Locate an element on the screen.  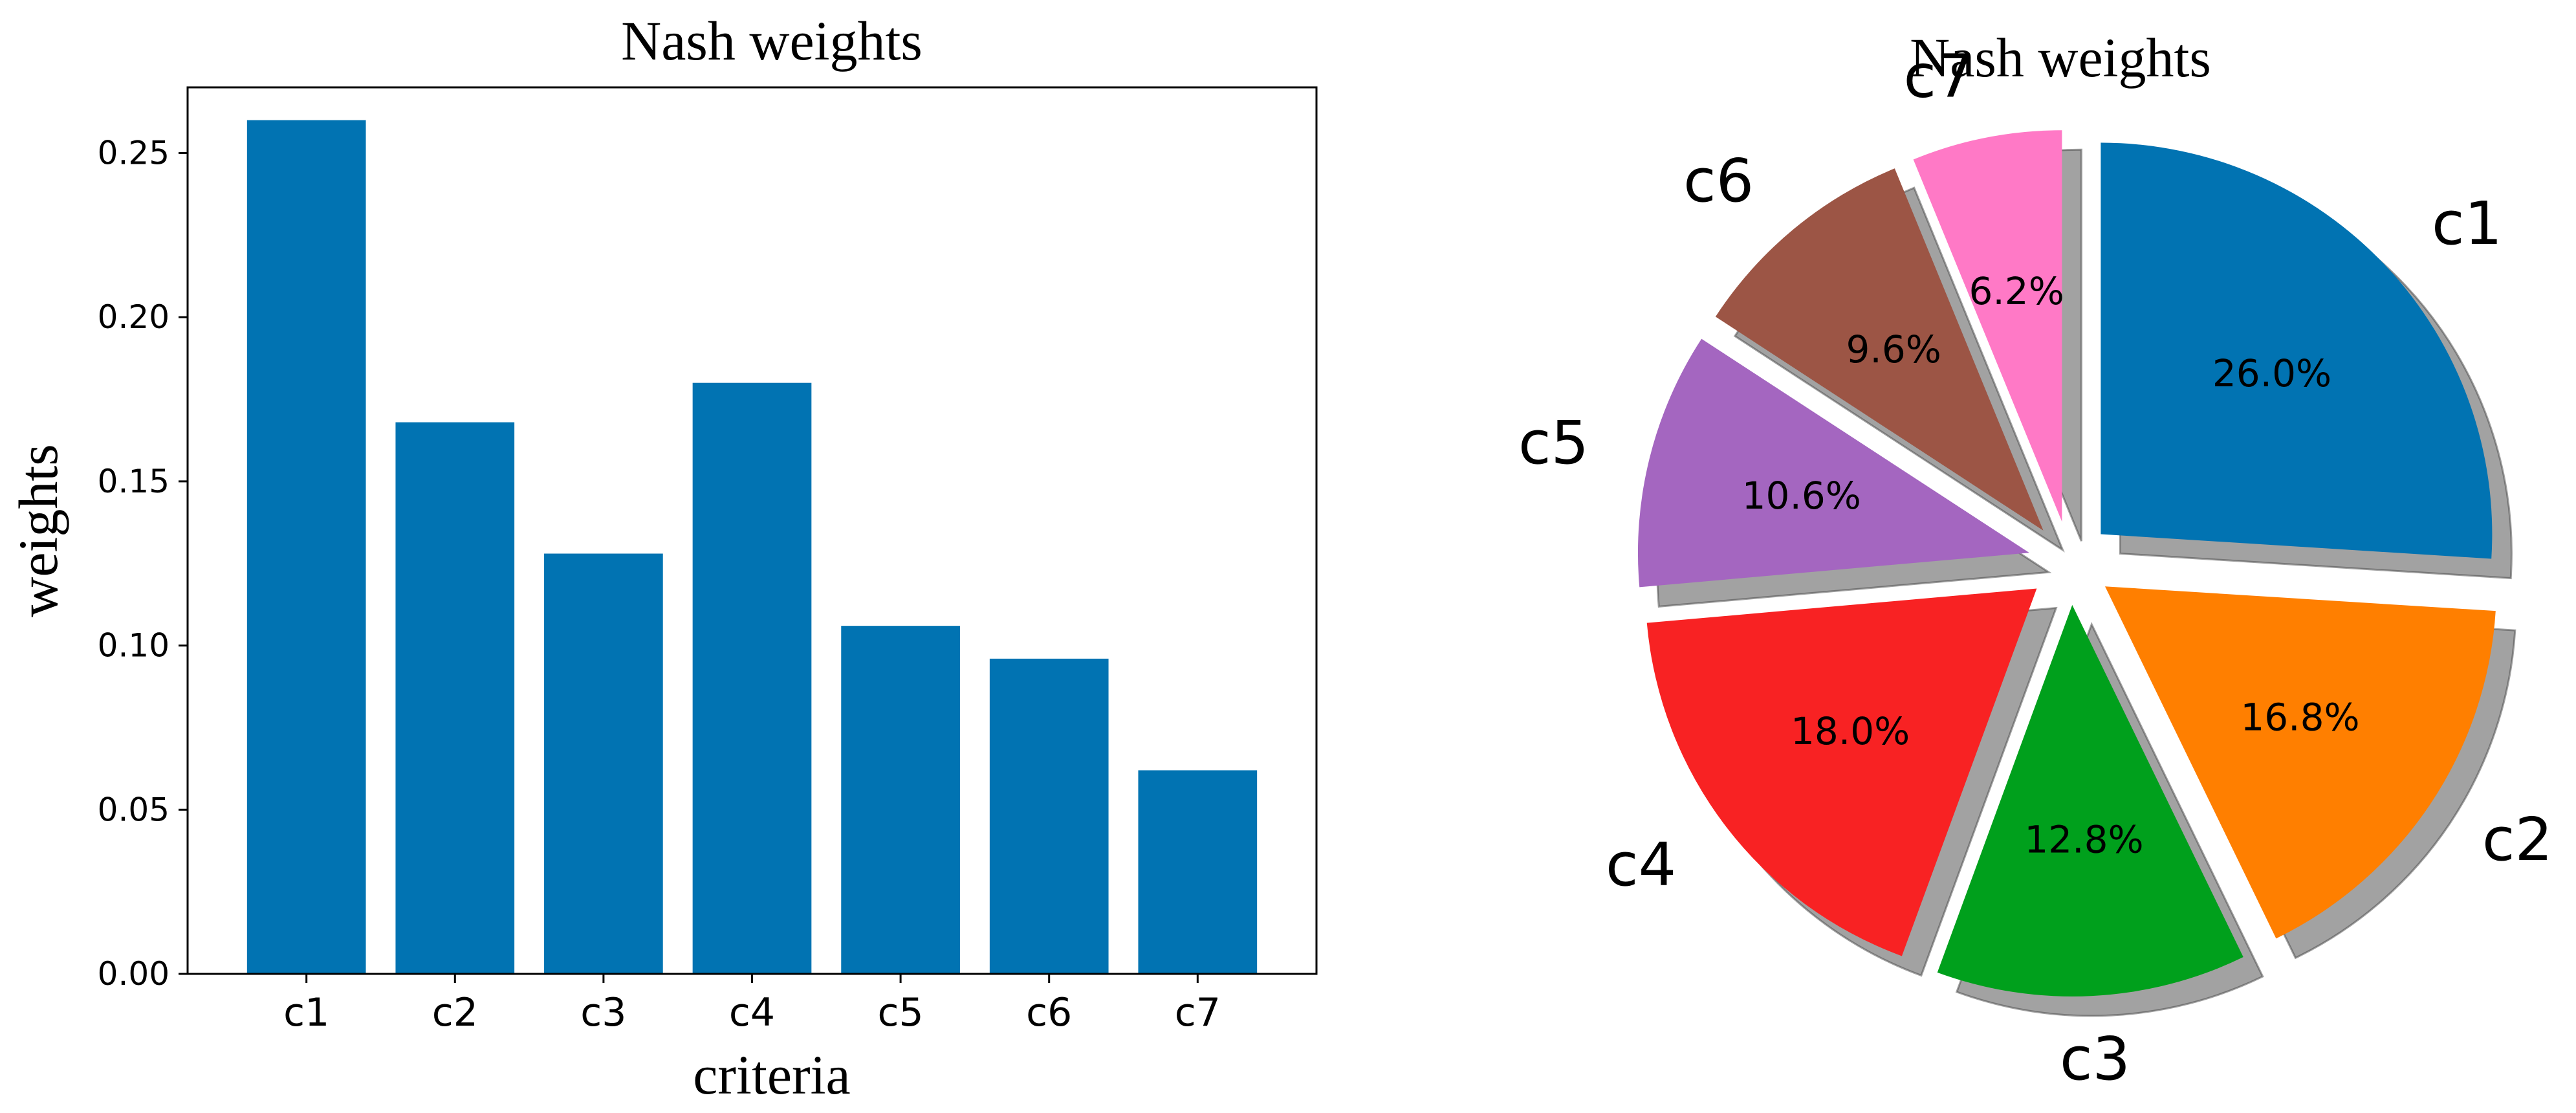
bar-x-tick-label: c3 is located at coordinates (603, 1012).